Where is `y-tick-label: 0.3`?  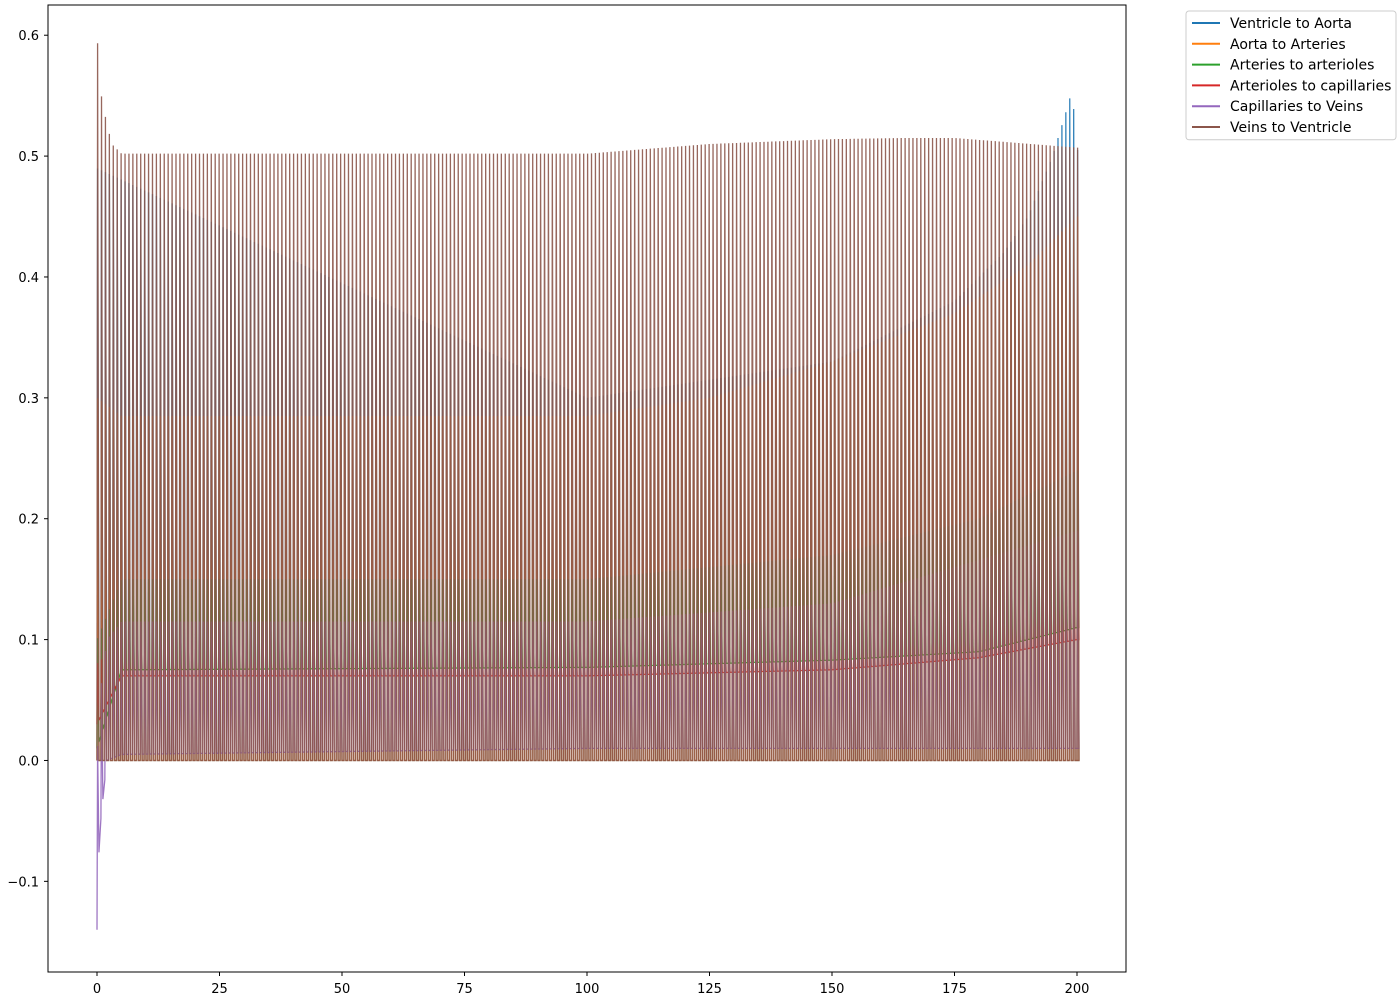 y-tick-label: 0.3 is located at coordinates (28, 399).